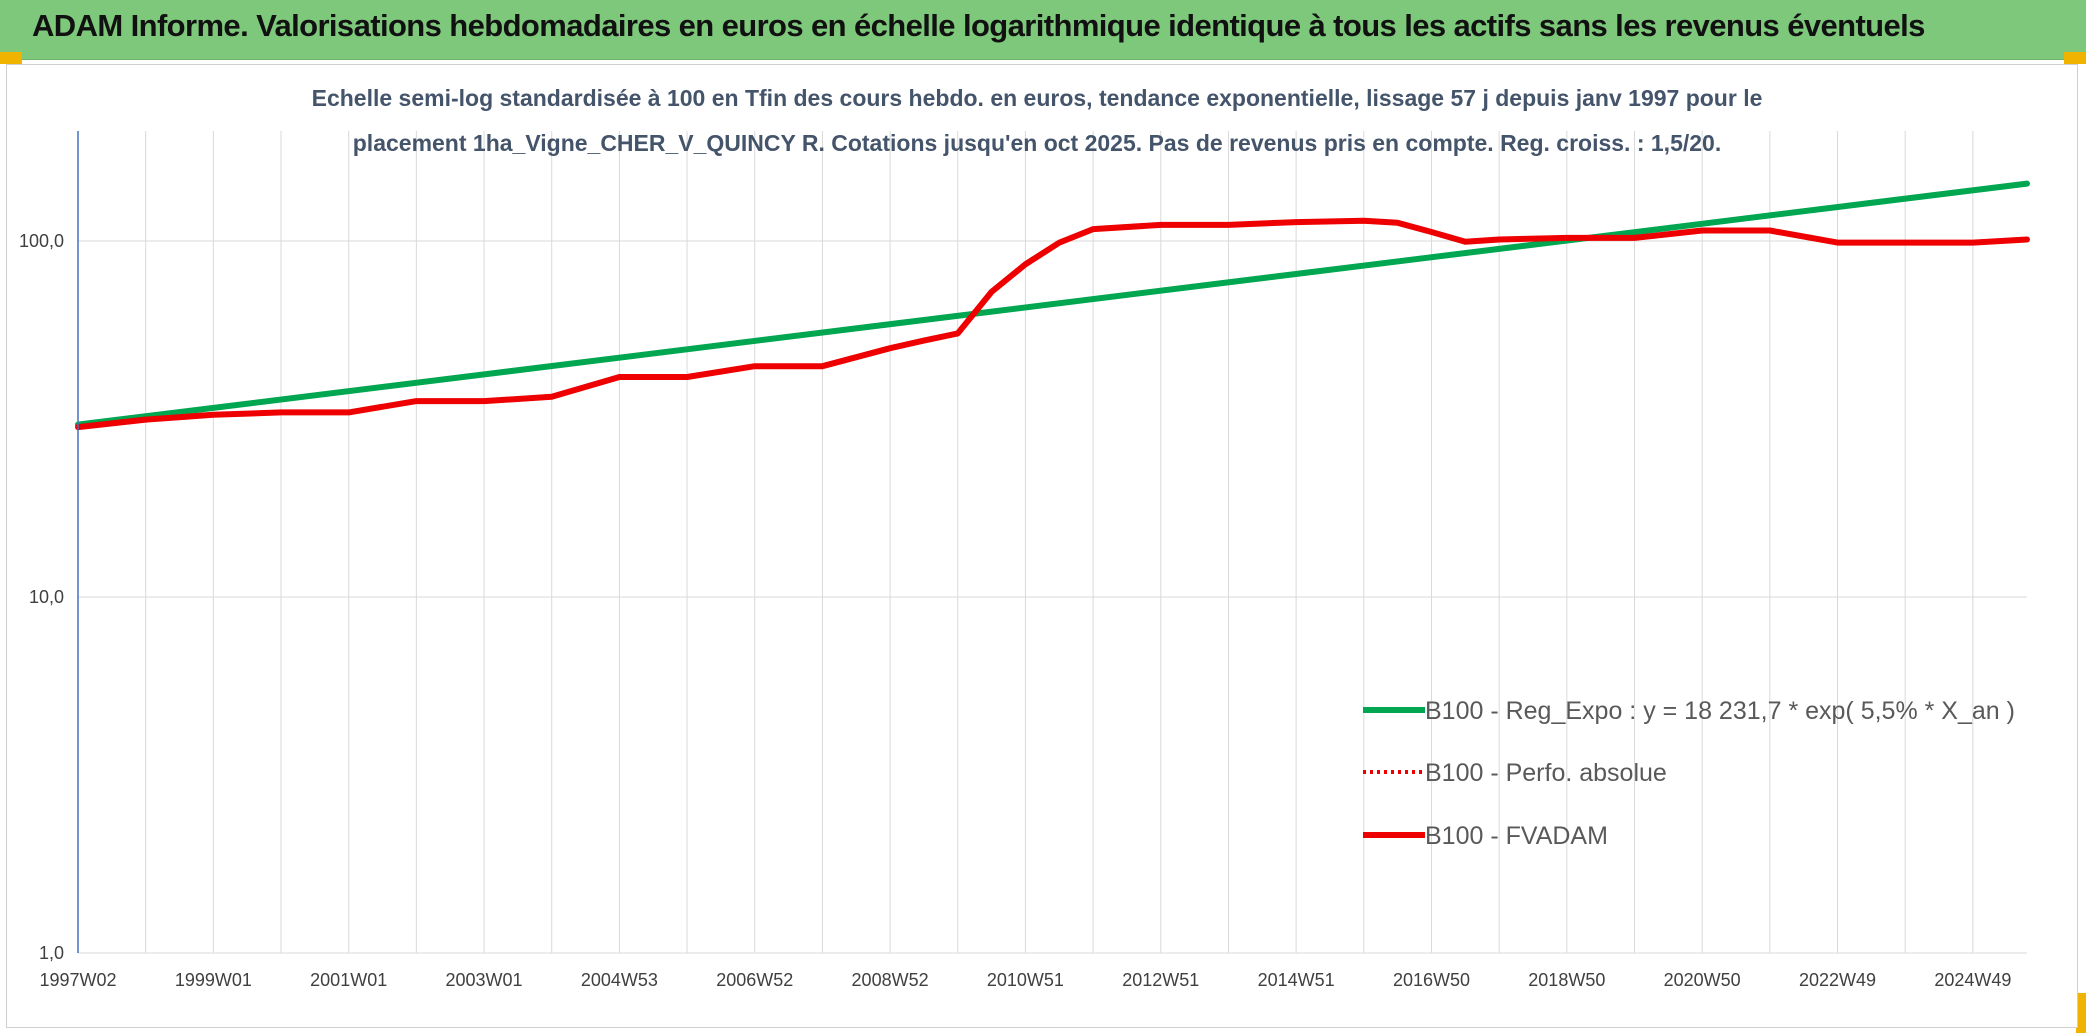  Describe the element at coordinates (2081, 1013) in the screenshot. I see `corner-accent-bottom-right` at that location.